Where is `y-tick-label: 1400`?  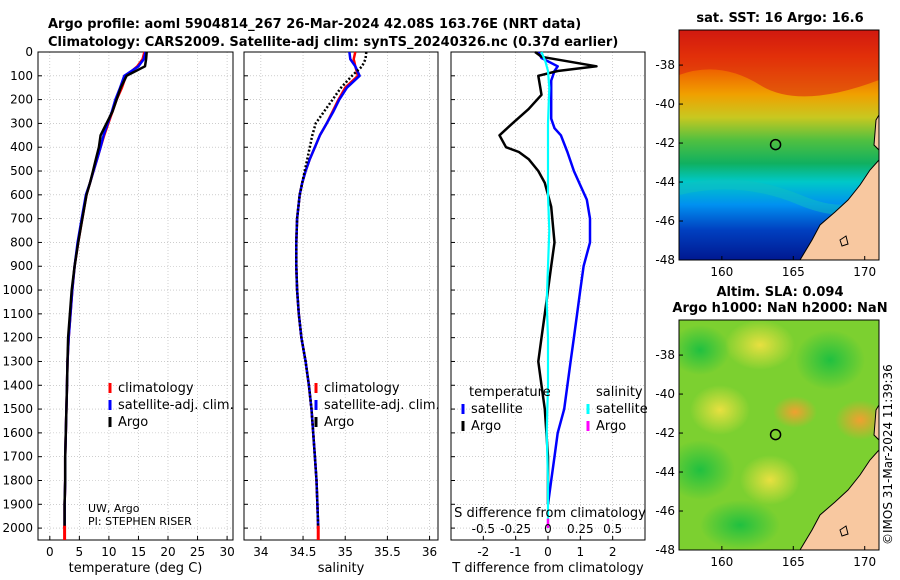 y-tick-label: 1400 is located at coordinates (17, 385).